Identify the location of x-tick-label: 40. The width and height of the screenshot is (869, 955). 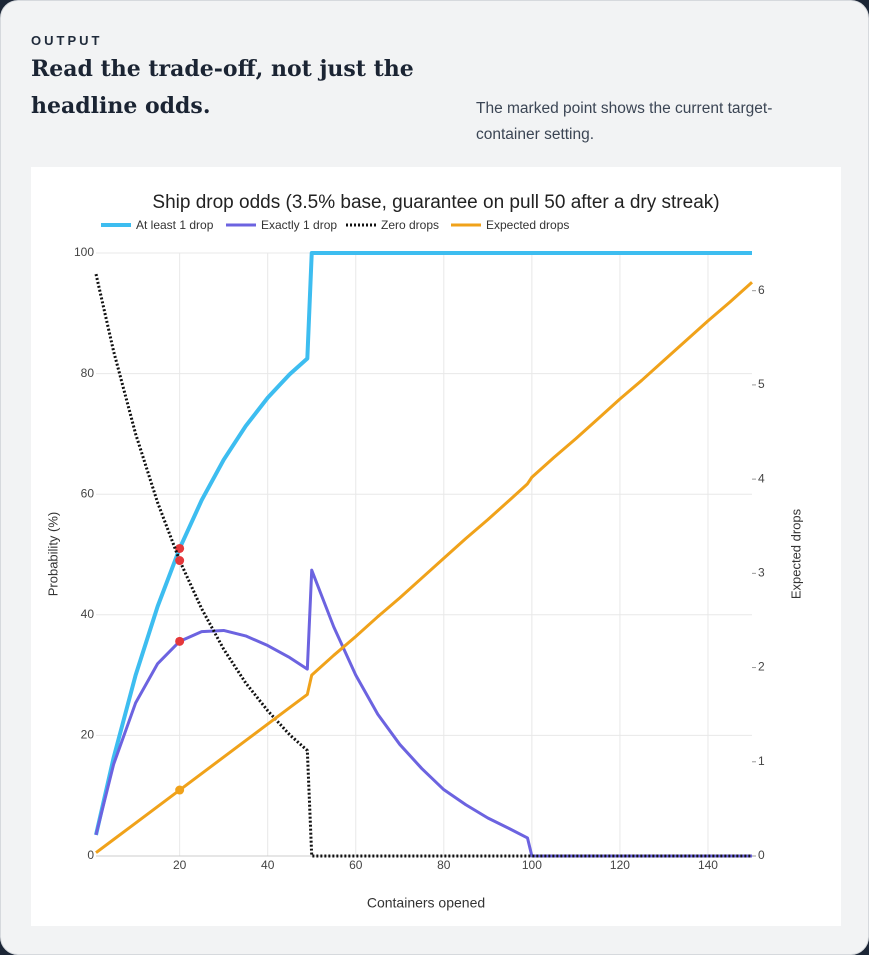
(268, 865).